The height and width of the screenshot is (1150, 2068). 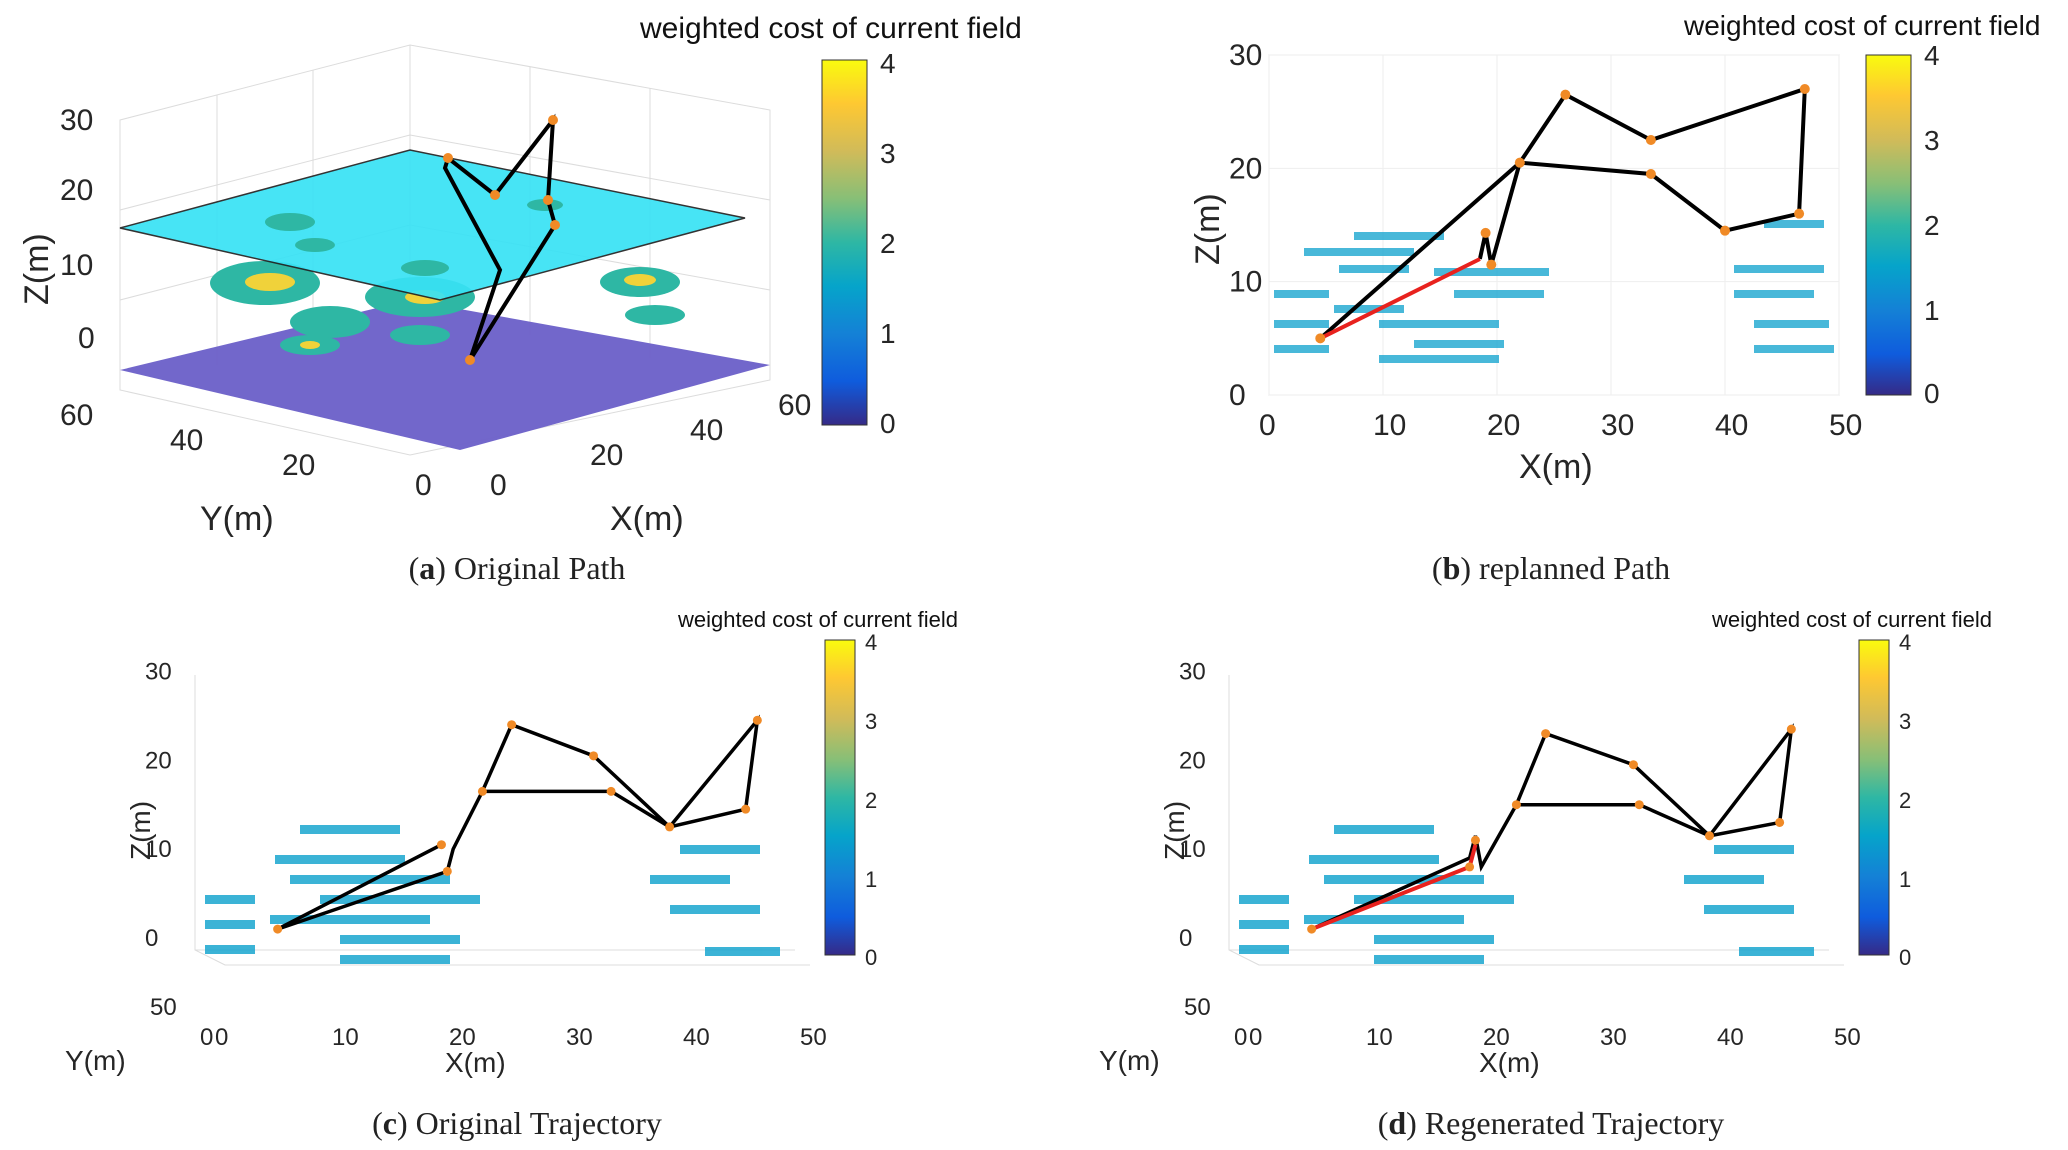 What do you see at coordinates (1129, 1060) in the screenshot?
I see `panel-d-ylabel: Y(m)` at bounding box center [1129, 1060].